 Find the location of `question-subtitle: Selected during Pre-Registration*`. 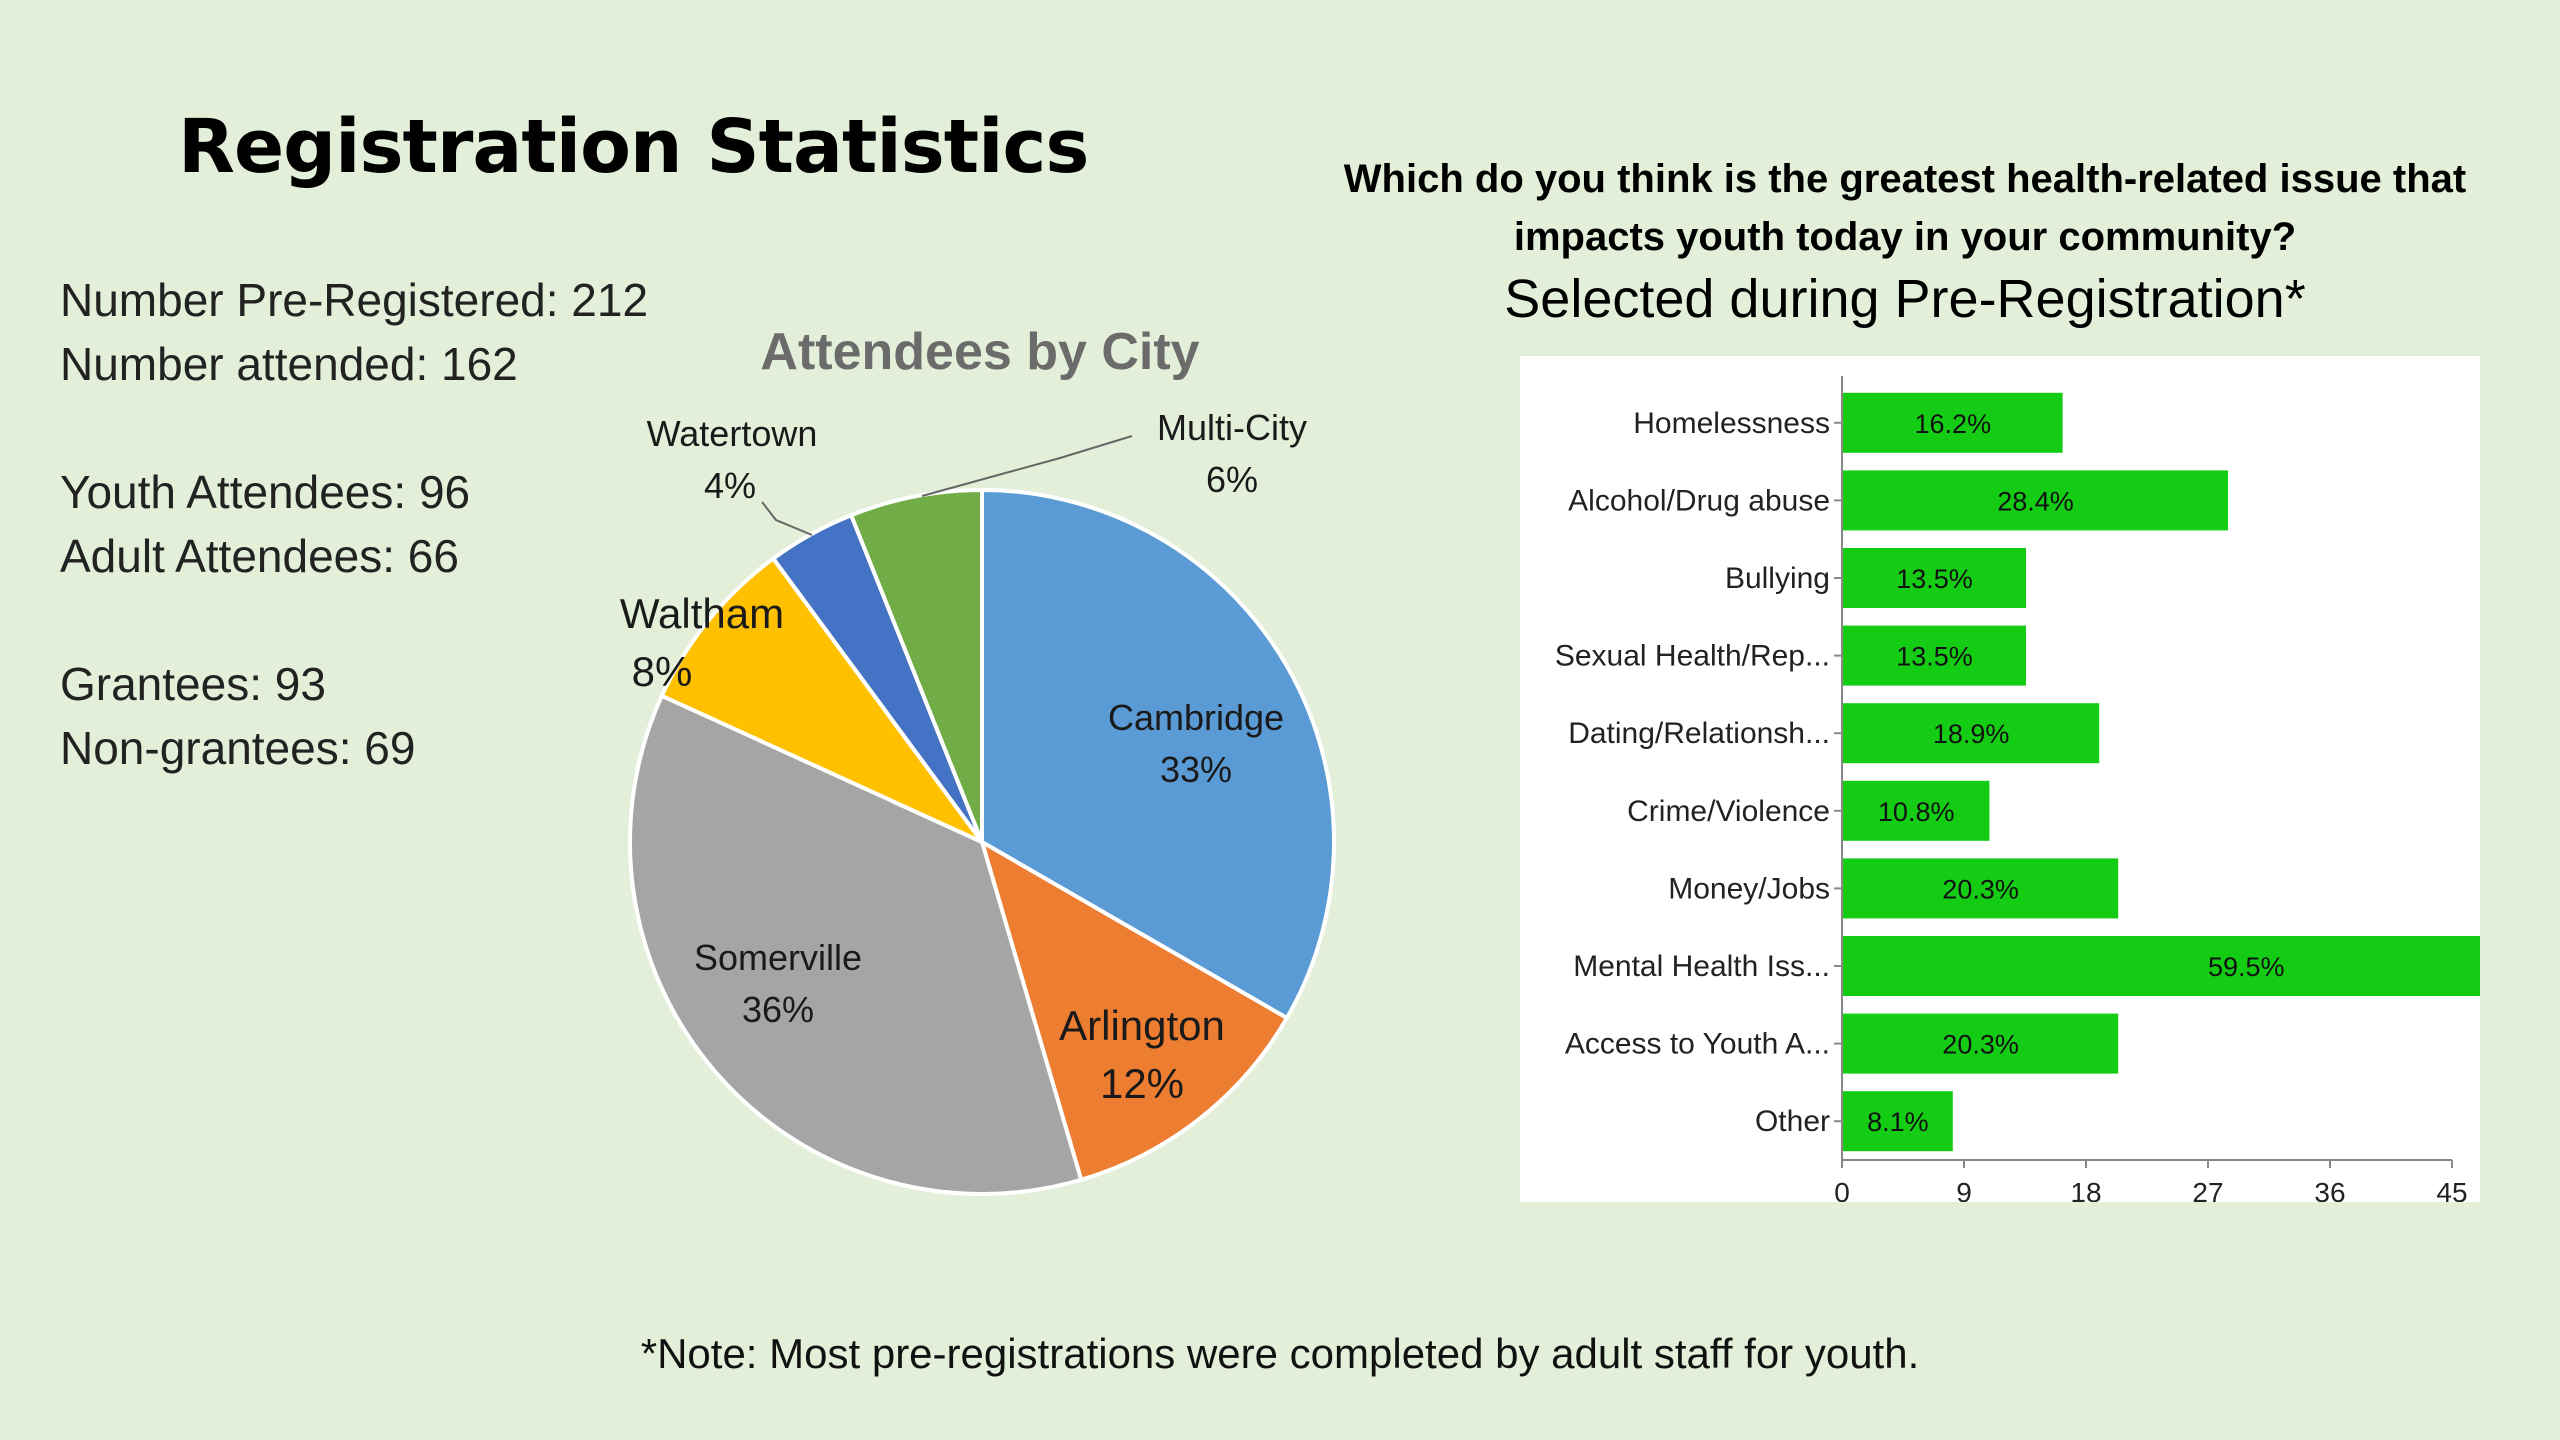

question-subtitle: Selected during Pre-Registration* is located at coordinates (1905, 299).